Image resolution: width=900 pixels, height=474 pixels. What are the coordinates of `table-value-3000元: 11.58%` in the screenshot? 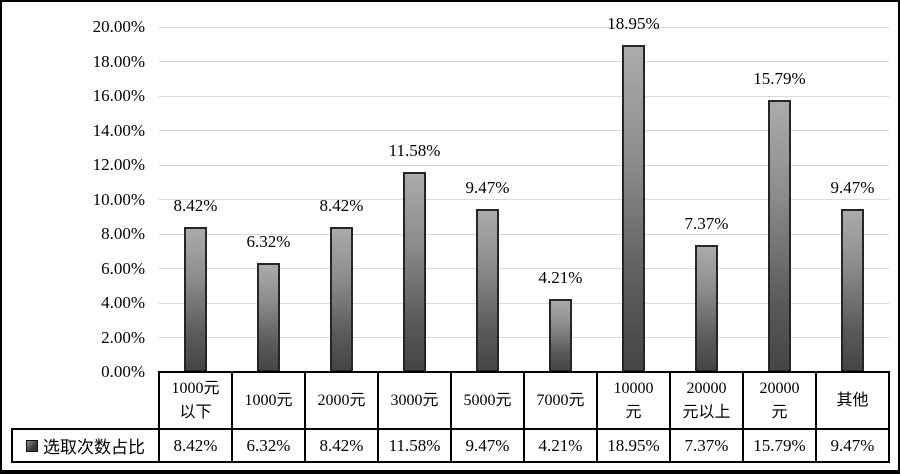 It's located at (414, 445).